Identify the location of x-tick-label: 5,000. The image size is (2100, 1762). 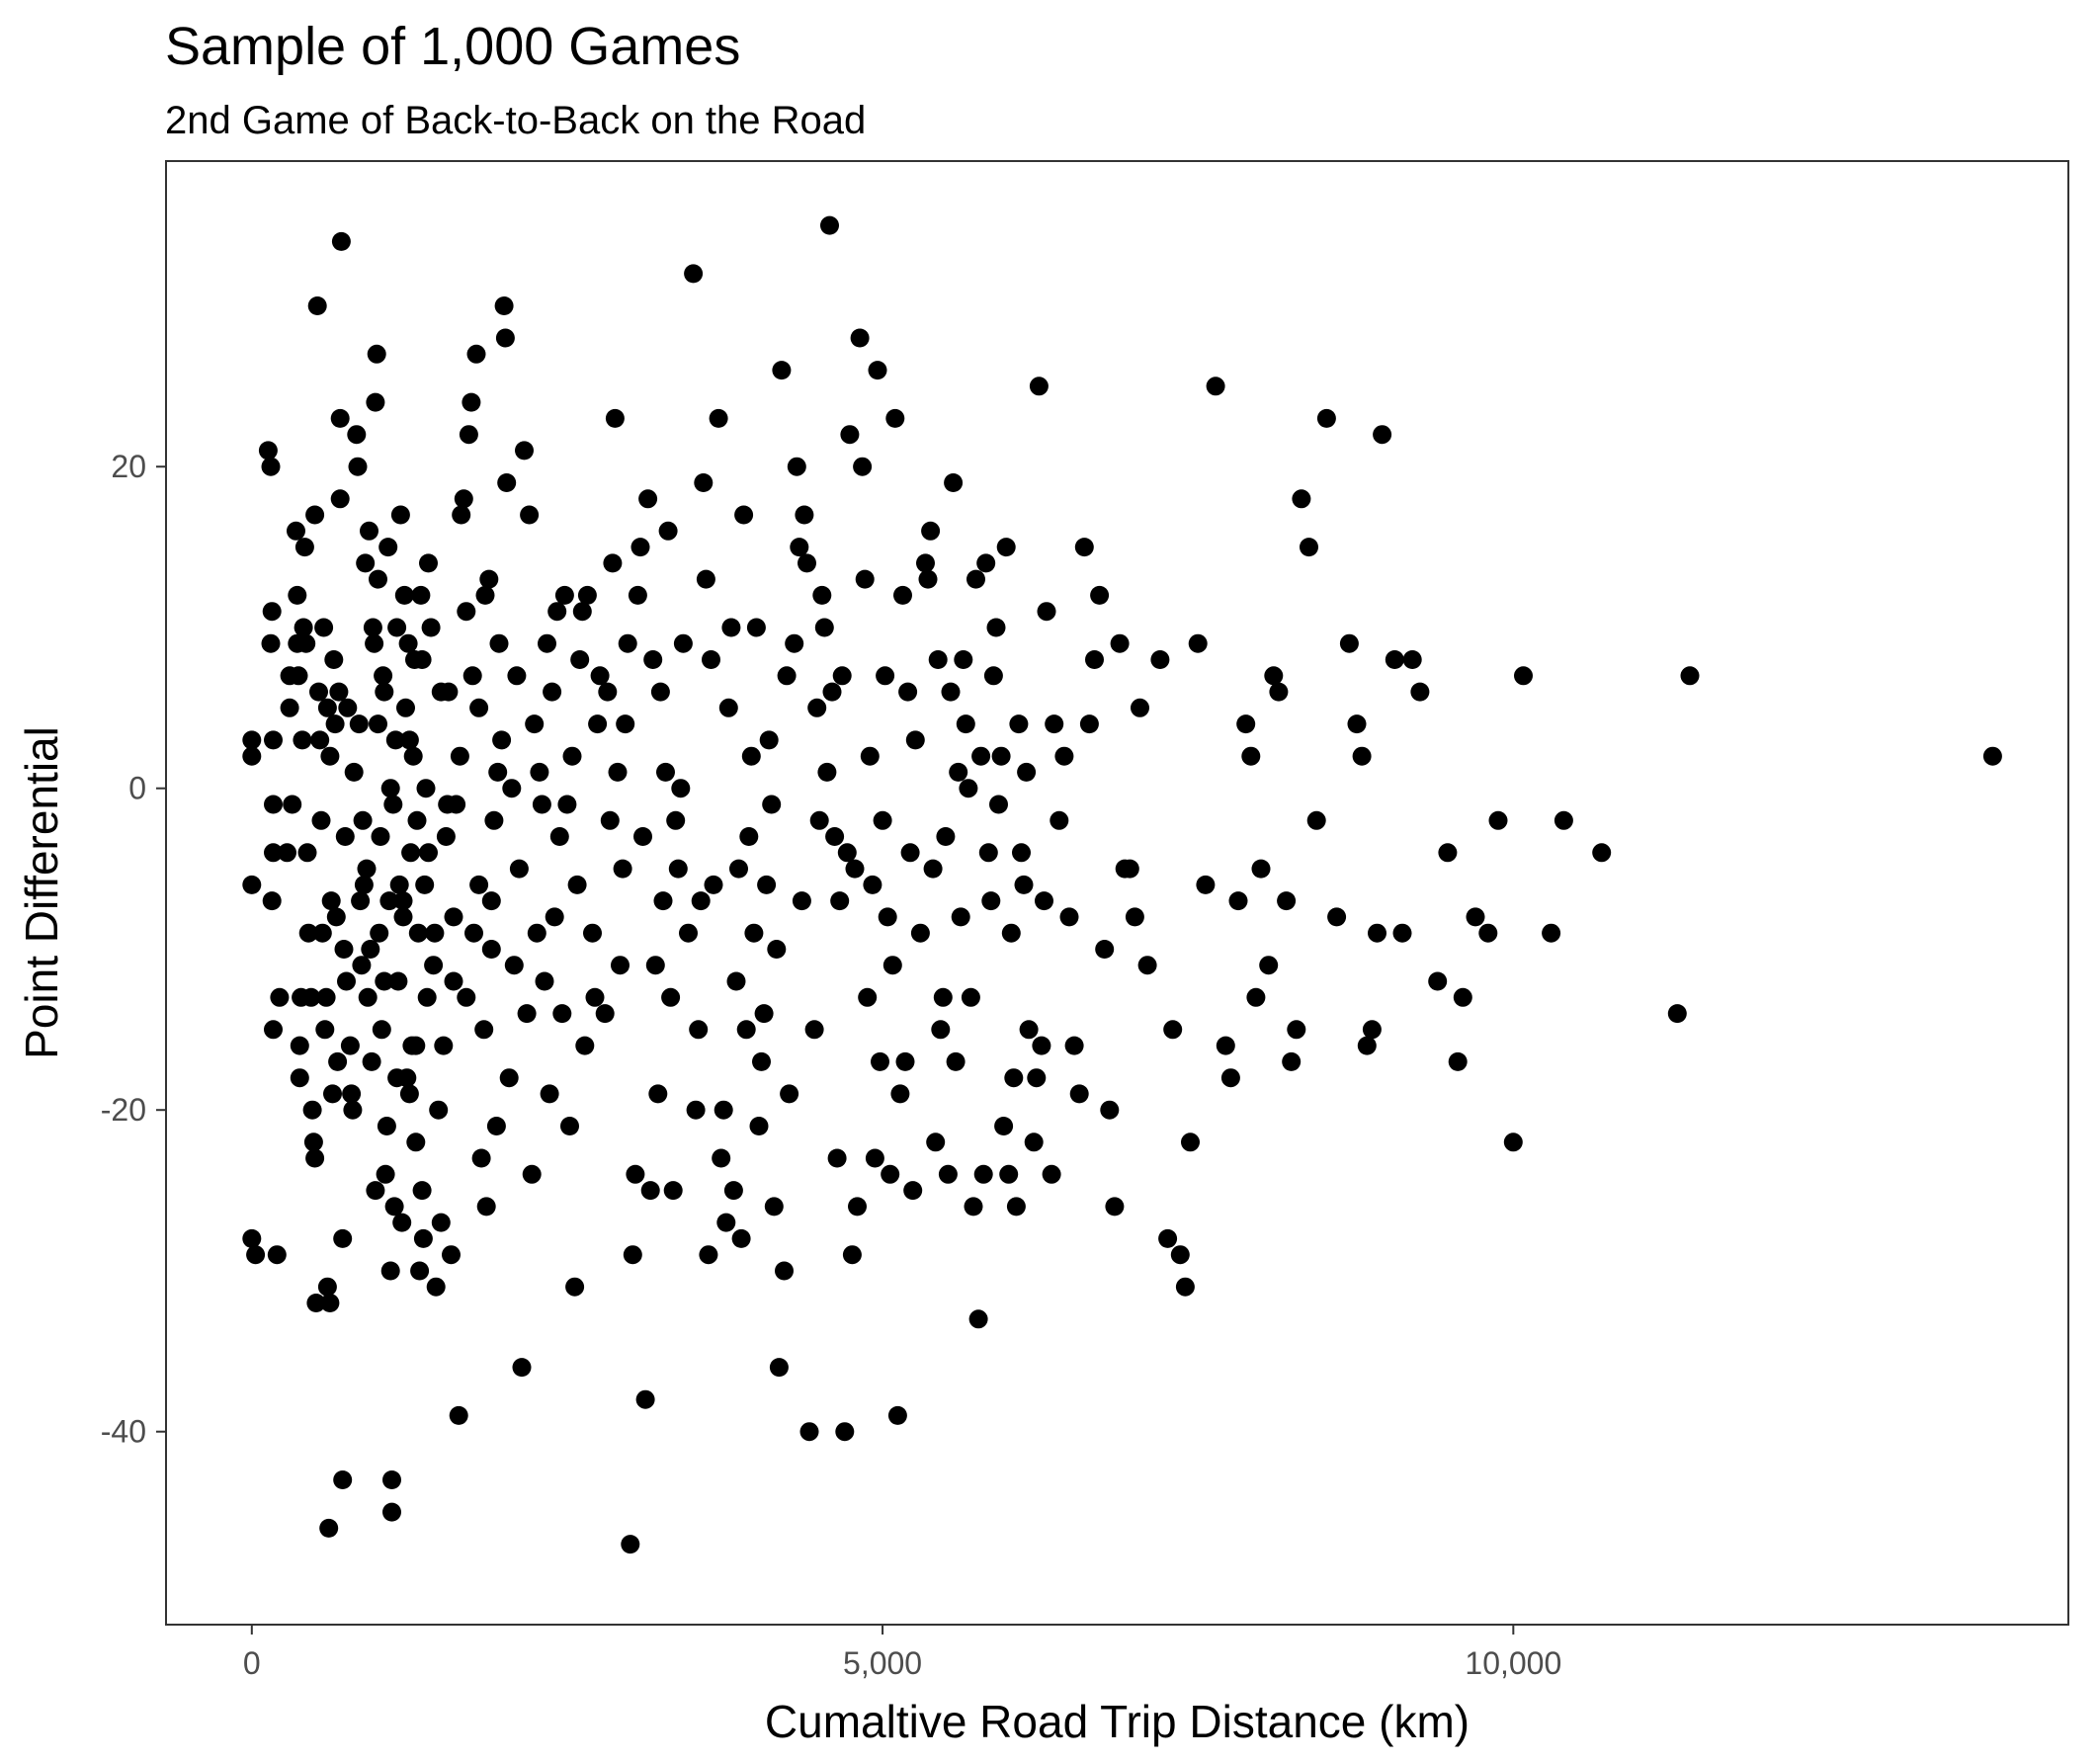
(882, 1663).